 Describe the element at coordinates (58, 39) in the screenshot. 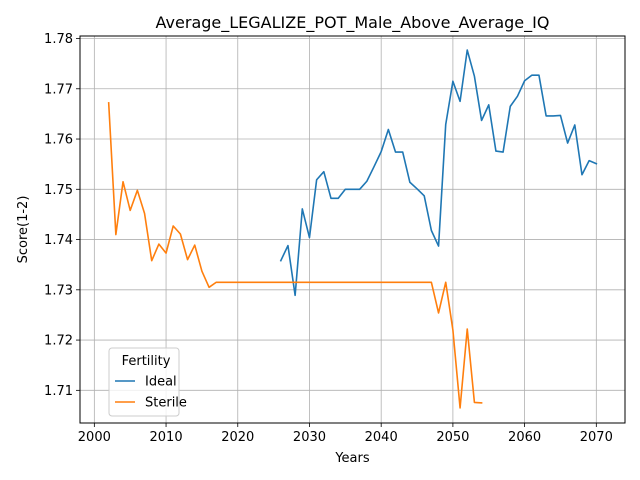

I see `y-tick-label: 1.78` at that location.